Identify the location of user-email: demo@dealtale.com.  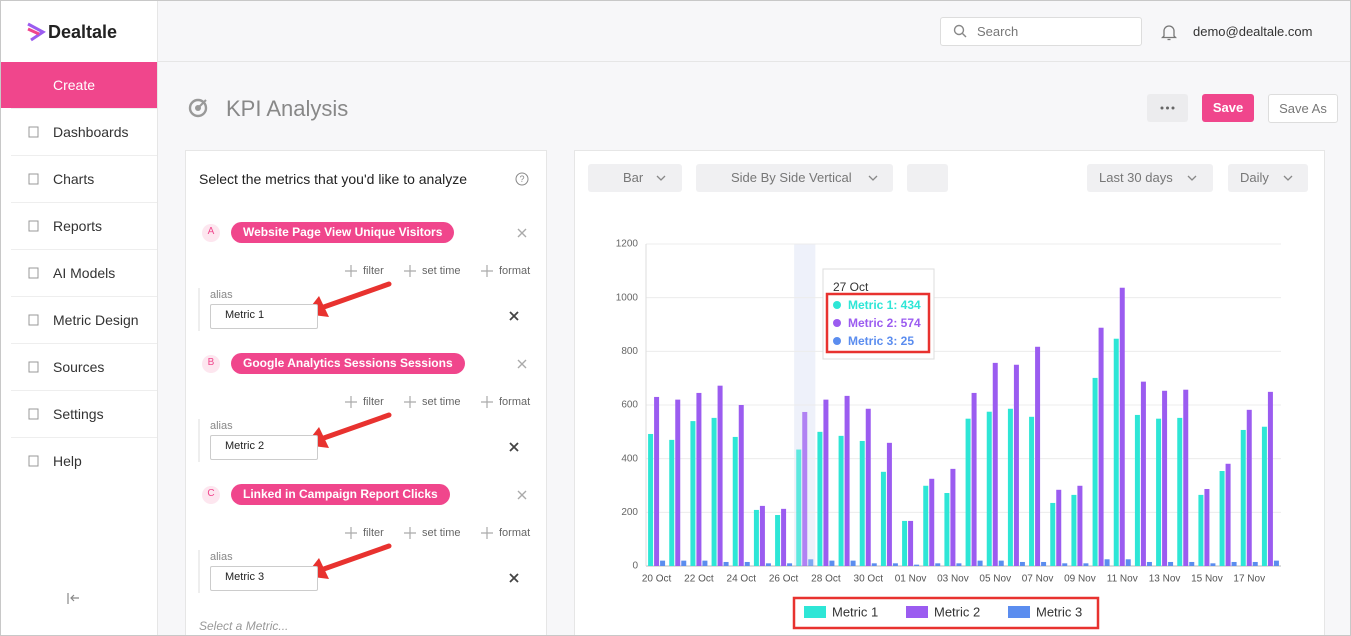
(1253, 31).